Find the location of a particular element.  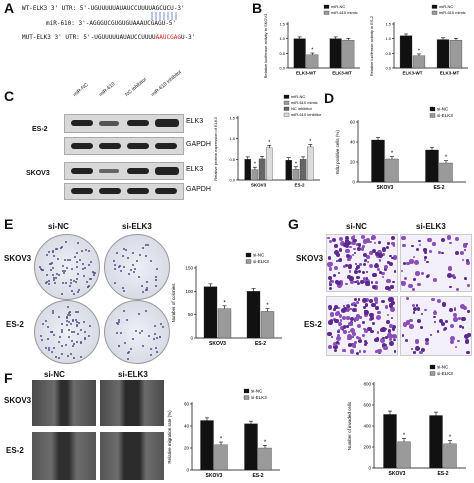

y-tick-label: 20 is located at coordinates (187, 448).